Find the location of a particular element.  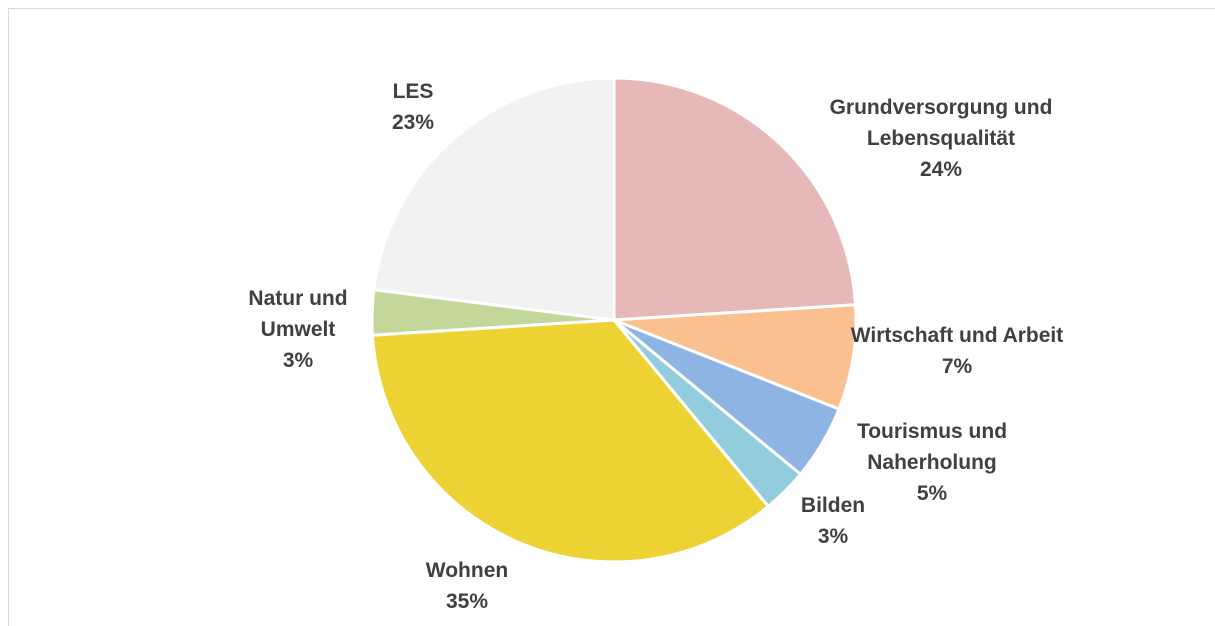

category-label: Grundversorgung und Lebensqualität is located at coordinates (941, 123).